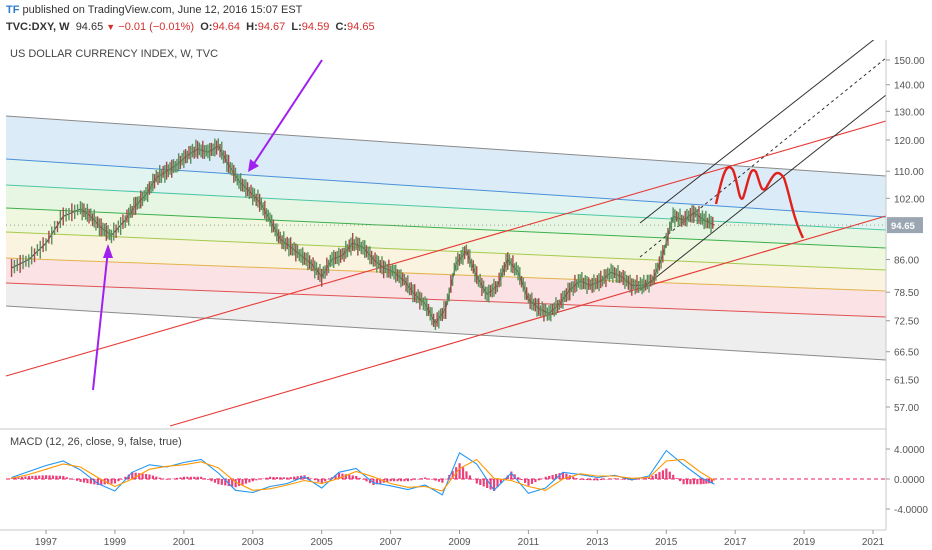 This screenshot has width=932, height=550. What do you see at coordinates (909, 61) in the screenshot?
I see `price-tick-label: 150.00` at bounding box center [909, 61].